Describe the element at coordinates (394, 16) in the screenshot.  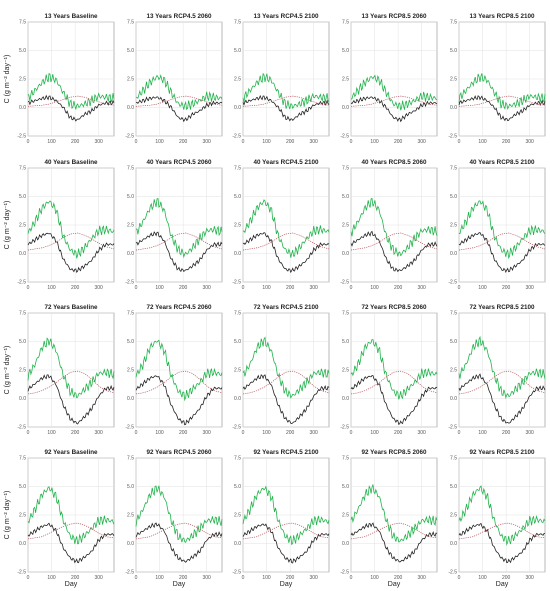
I see `panel-title: 13 Years RCP8.5 2060` at that location.